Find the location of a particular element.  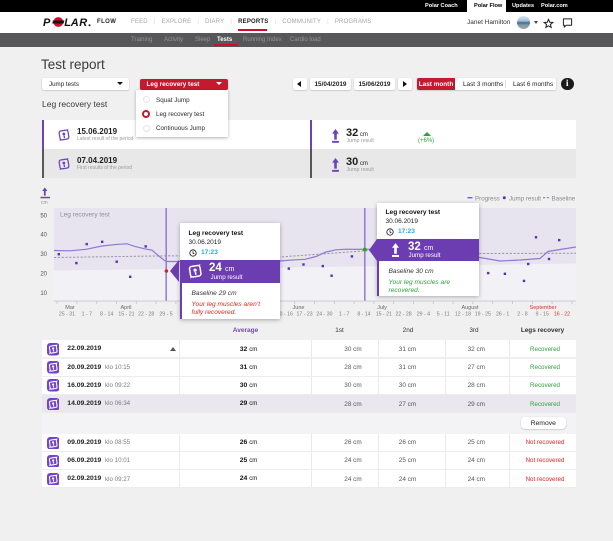

svg-text: P is located at coordinates (47, 23).